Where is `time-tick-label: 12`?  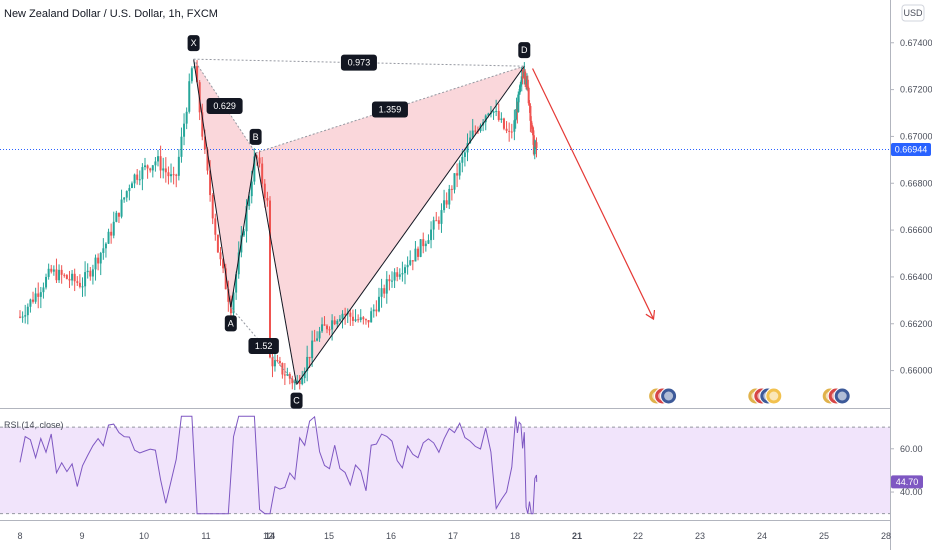 time-tick-label: 12 is located at coordinates (268, 536).